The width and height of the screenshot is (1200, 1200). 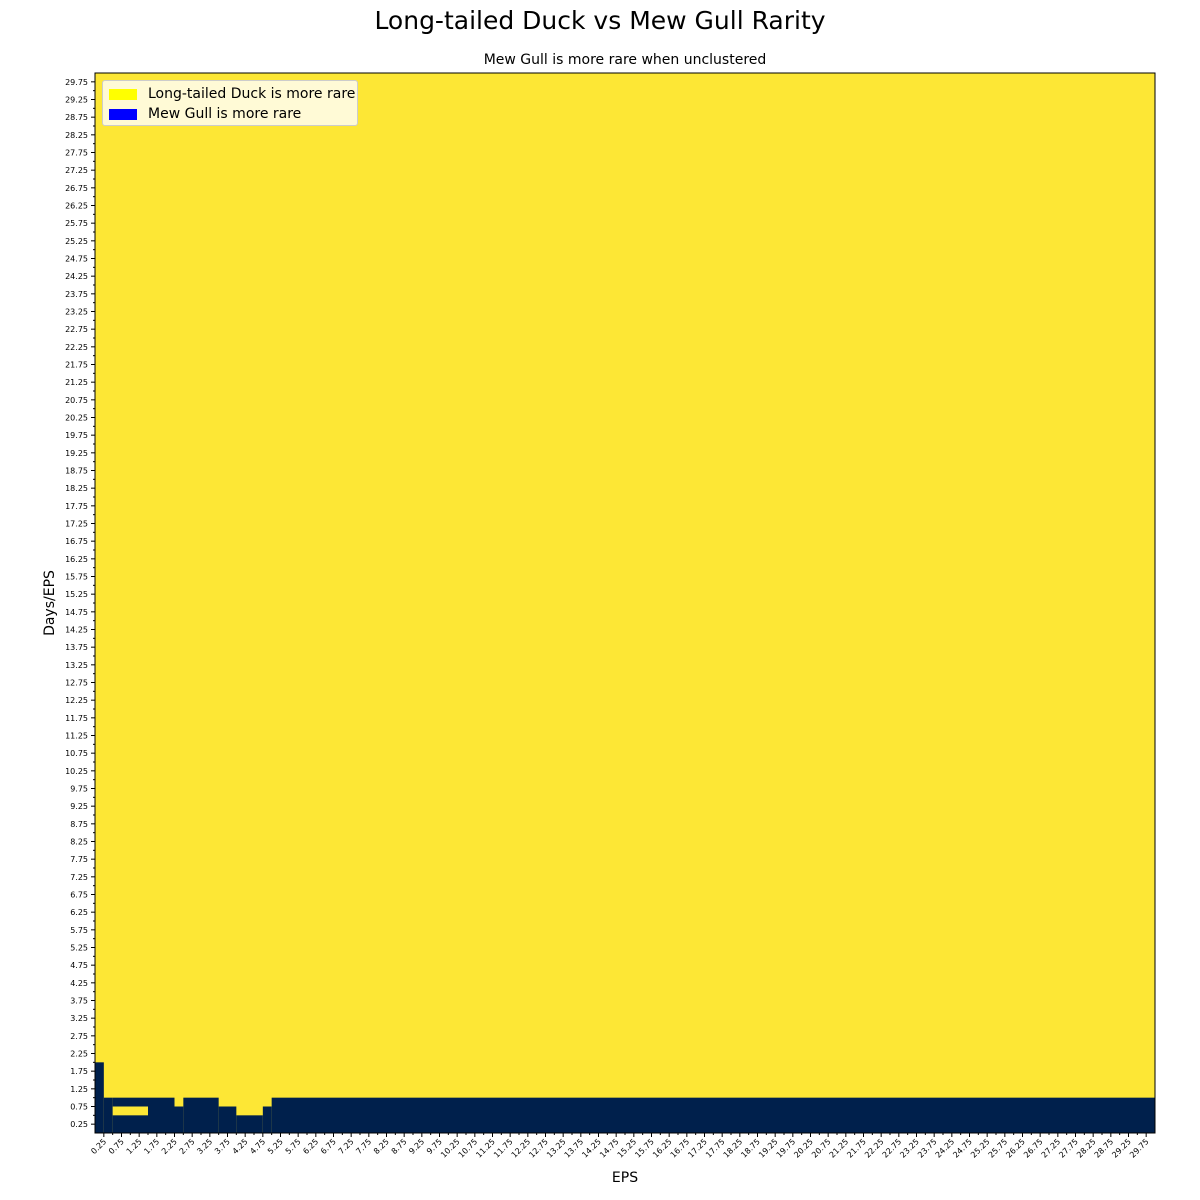 I want to click on y-tick-label: 5.25, so click(x=79, y=948).